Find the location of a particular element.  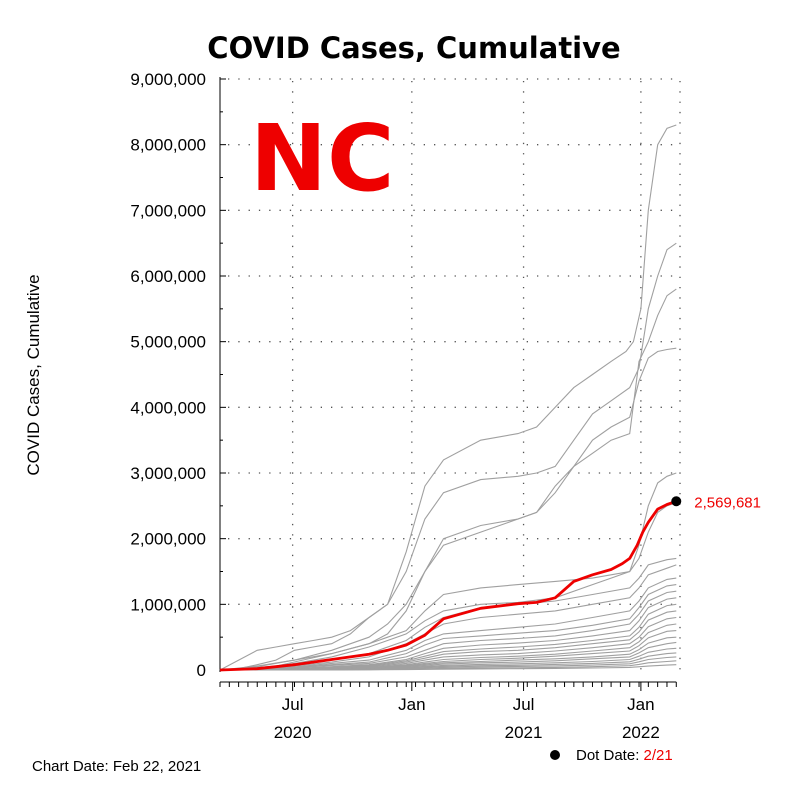

y-tick-label: 6,000,000 is located at coordinates (168, 276).